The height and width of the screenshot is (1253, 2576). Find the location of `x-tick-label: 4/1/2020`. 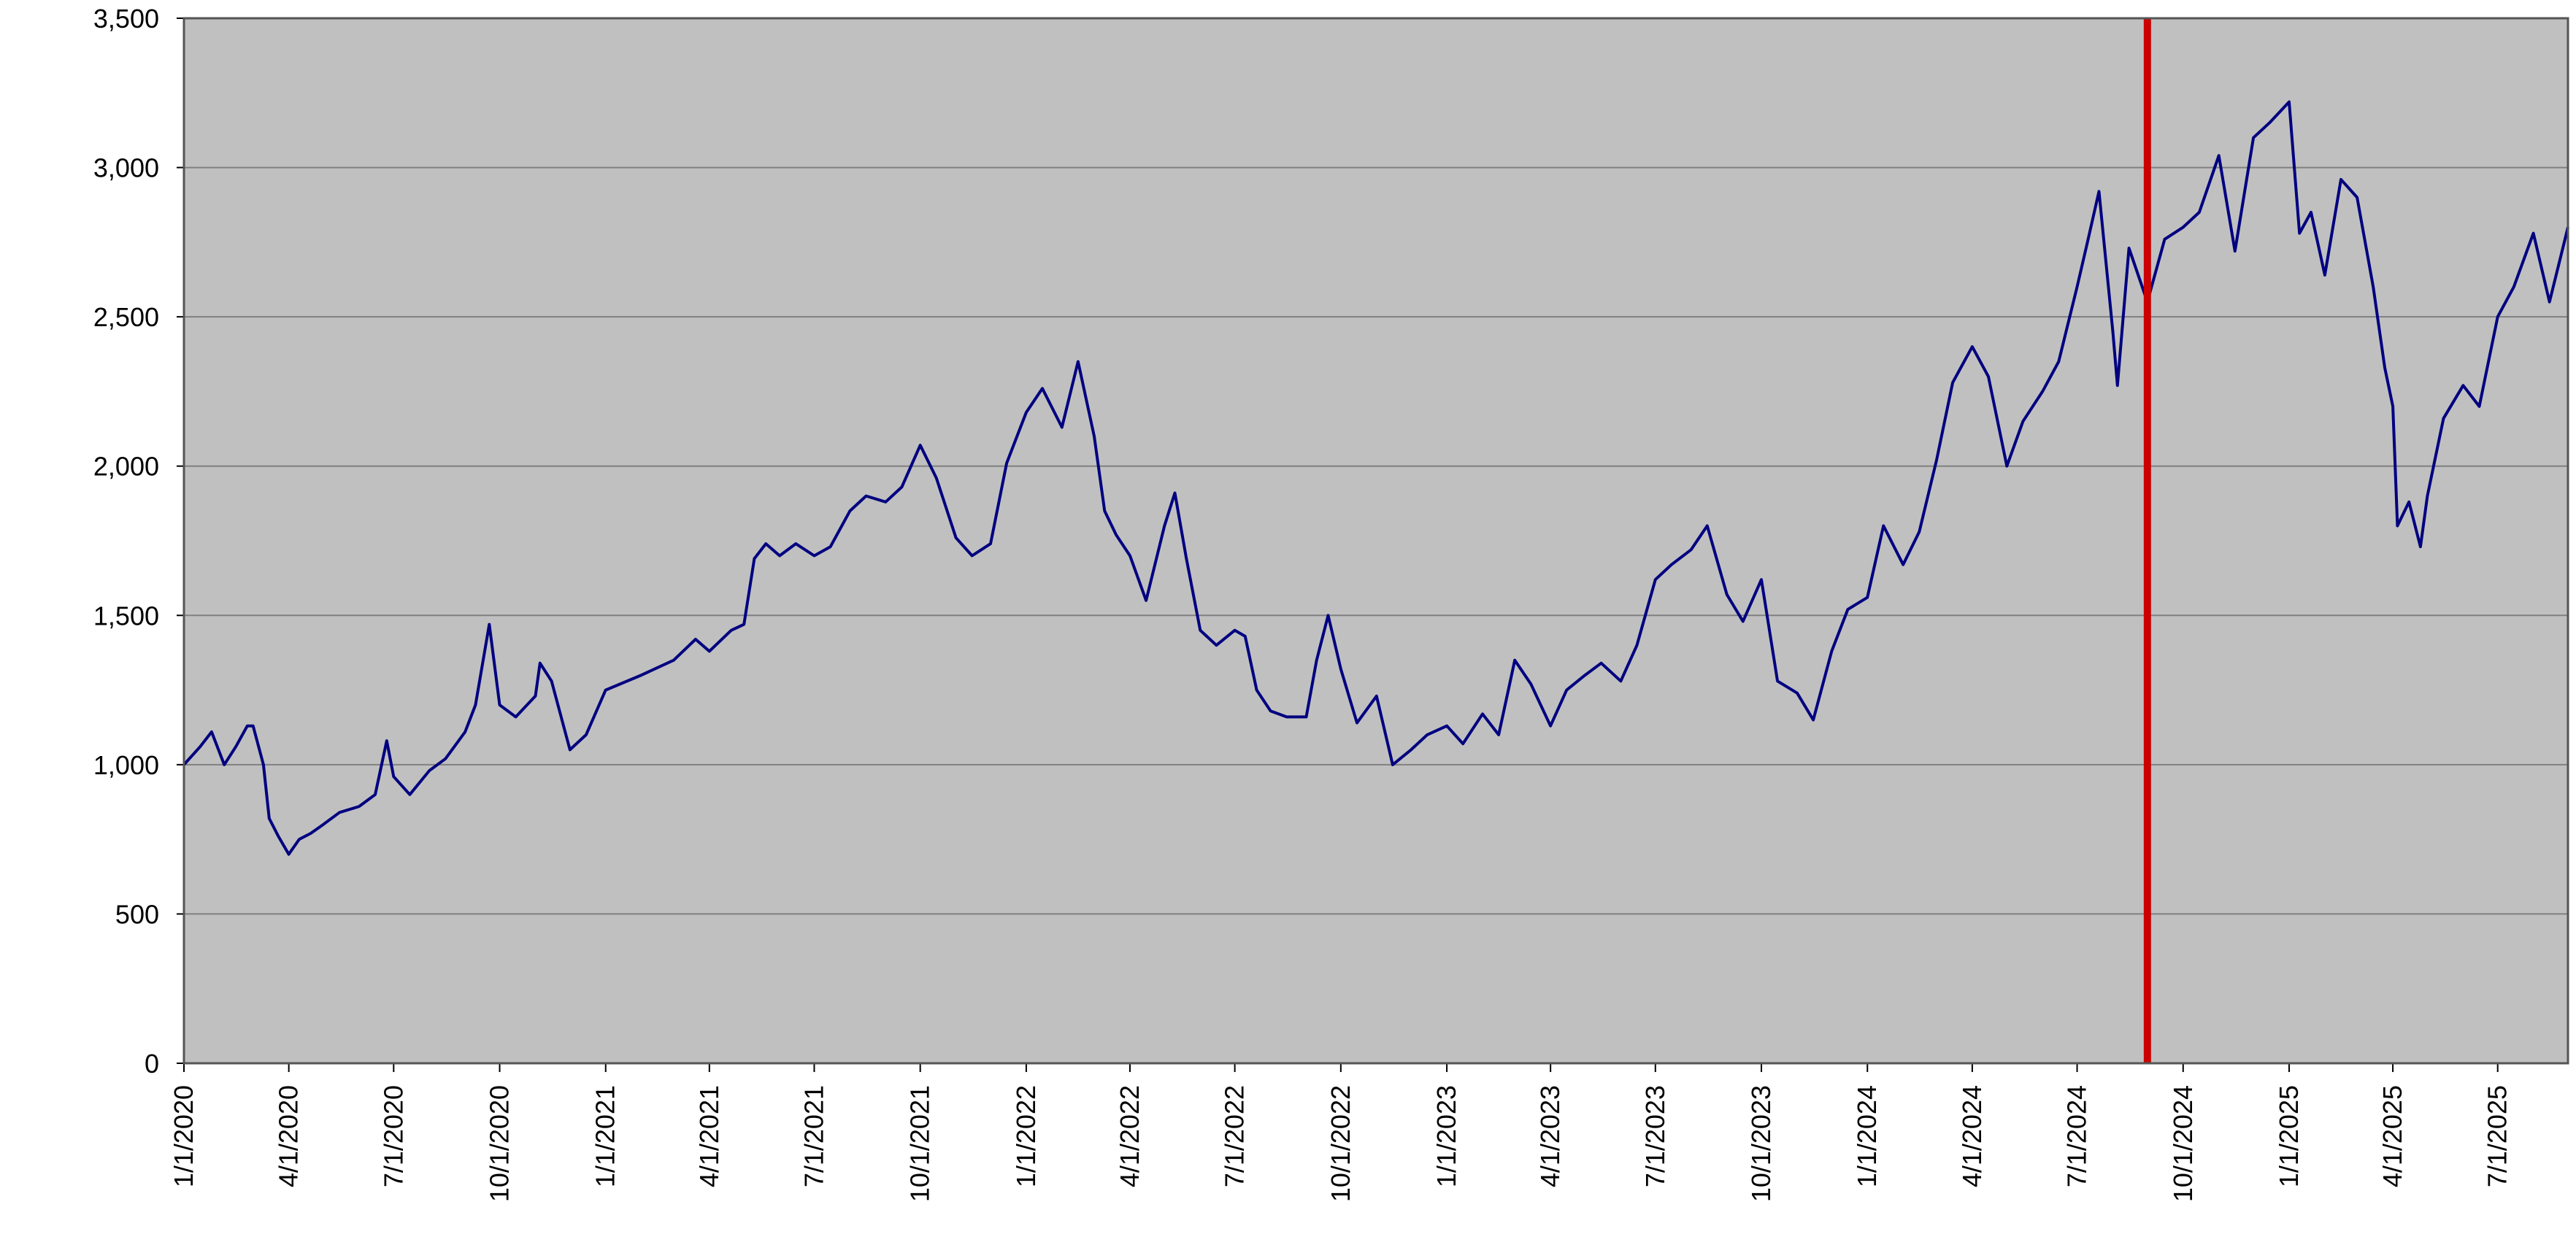

x-tick-label: 4/1/2020 is located at coordinates (289, 1136).